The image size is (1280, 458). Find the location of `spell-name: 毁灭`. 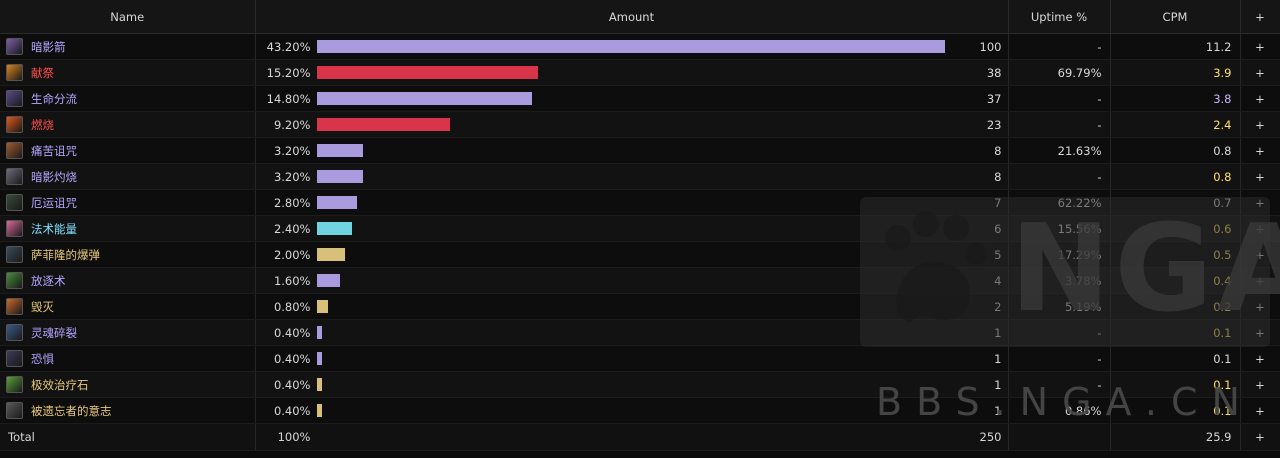

spell-name: 毁灭 is located at coordinates (42, 306).